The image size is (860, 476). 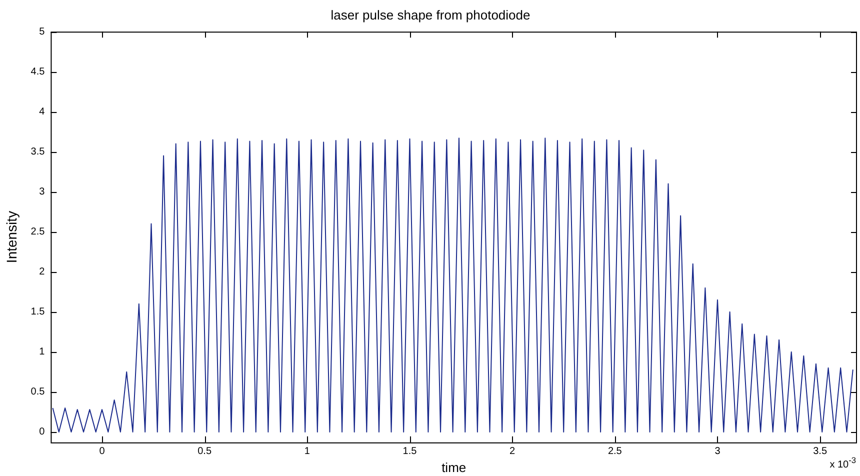 I want to click on y-tick-label: 0, so click(x=42, y=432).